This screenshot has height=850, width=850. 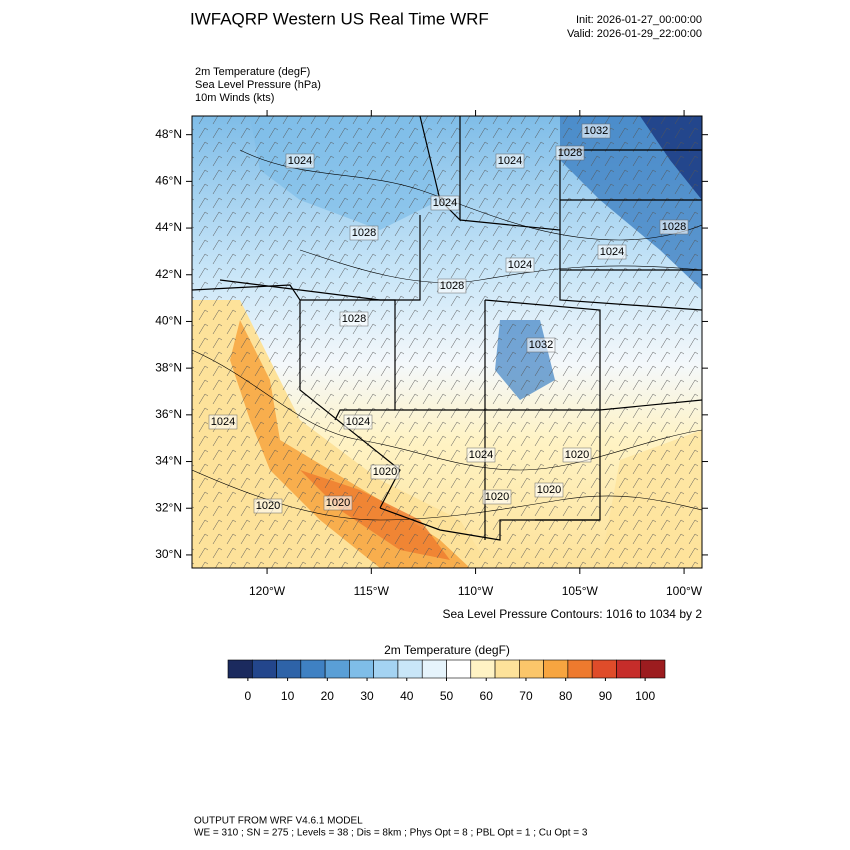 I want to click on y-tick-label: 36°N, so click(x=168, y=414).